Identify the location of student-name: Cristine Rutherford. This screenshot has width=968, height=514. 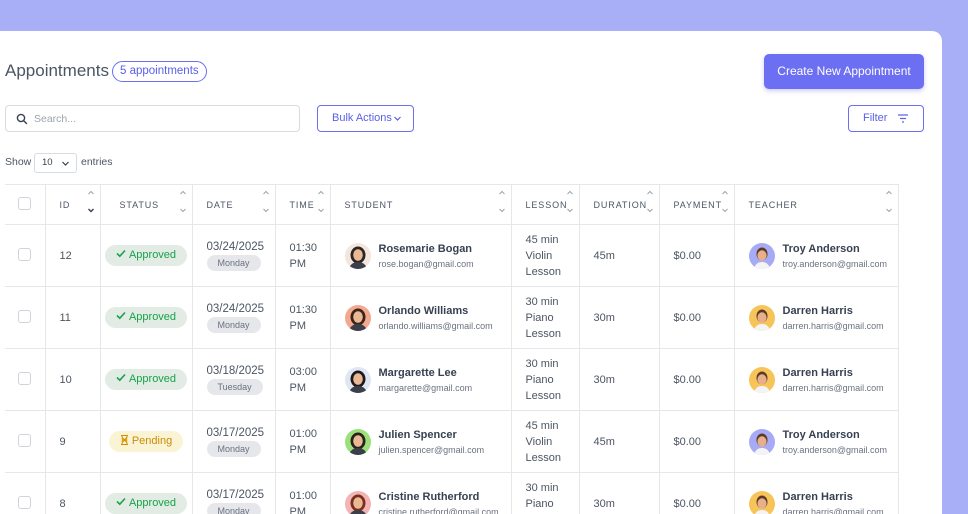
(429, 496).